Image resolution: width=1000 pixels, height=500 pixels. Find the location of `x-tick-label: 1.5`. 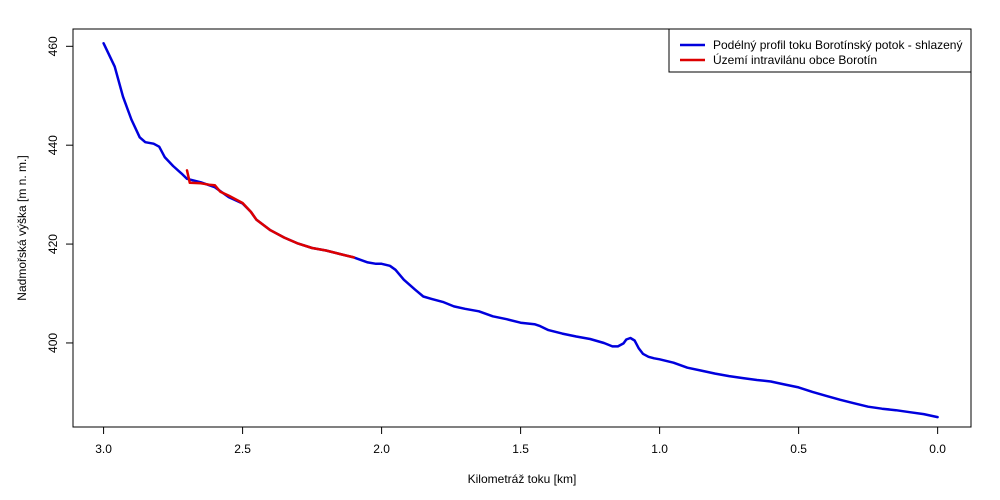

x-tick-label: 1.5 is located at coordinates (520, 449).